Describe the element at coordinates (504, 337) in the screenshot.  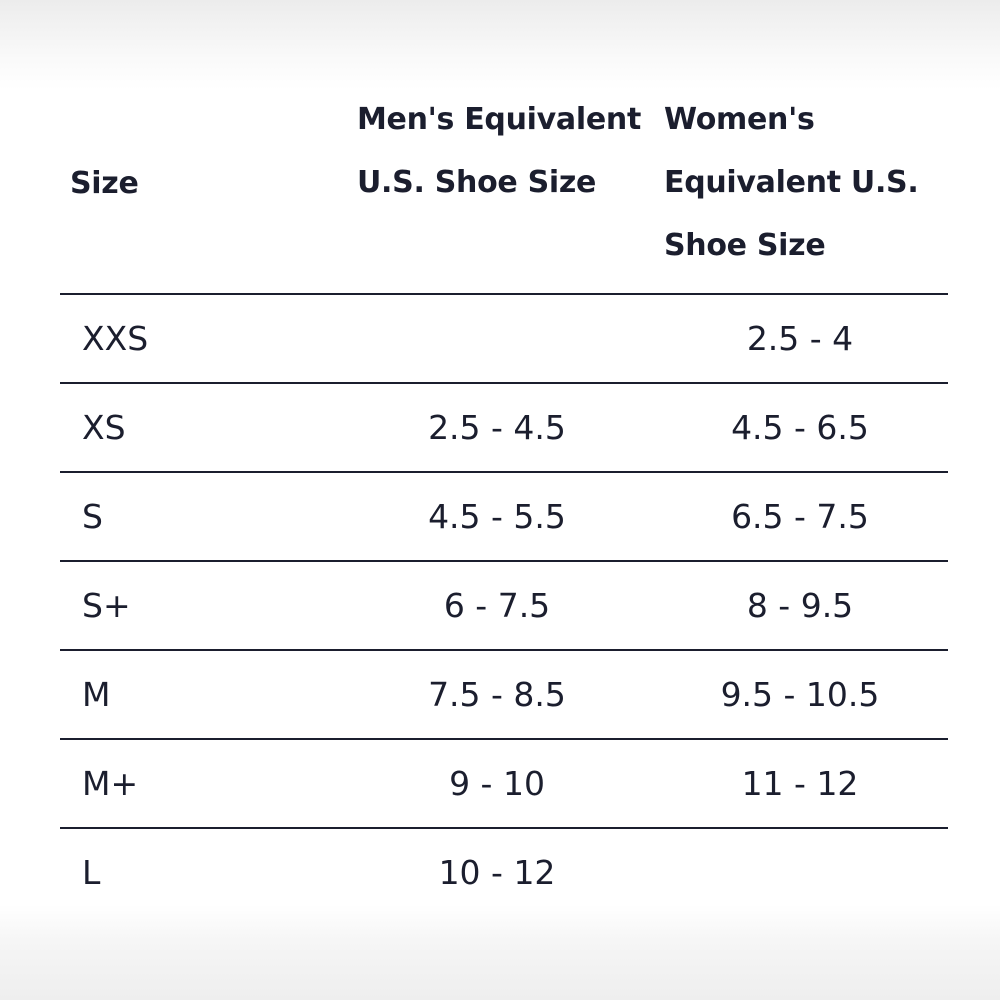
I see `table-row: XXS 2.5 - 4` at that location.